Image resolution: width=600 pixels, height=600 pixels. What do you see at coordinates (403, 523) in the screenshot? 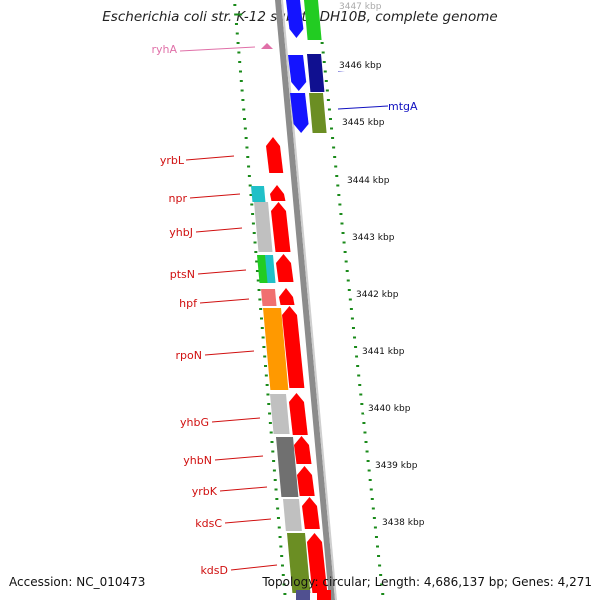
I see `scale-label: 3438 kbp` at bounding box center [403, 523].